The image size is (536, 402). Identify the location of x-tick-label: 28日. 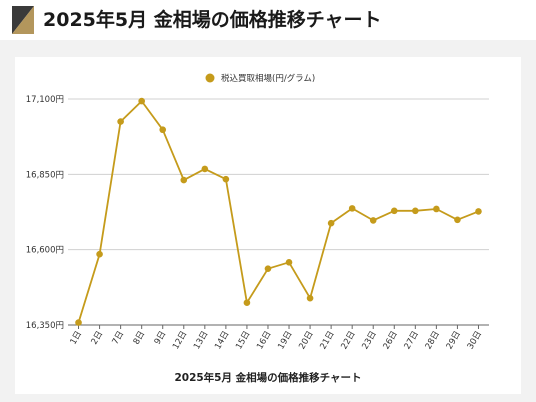
(433, 341).